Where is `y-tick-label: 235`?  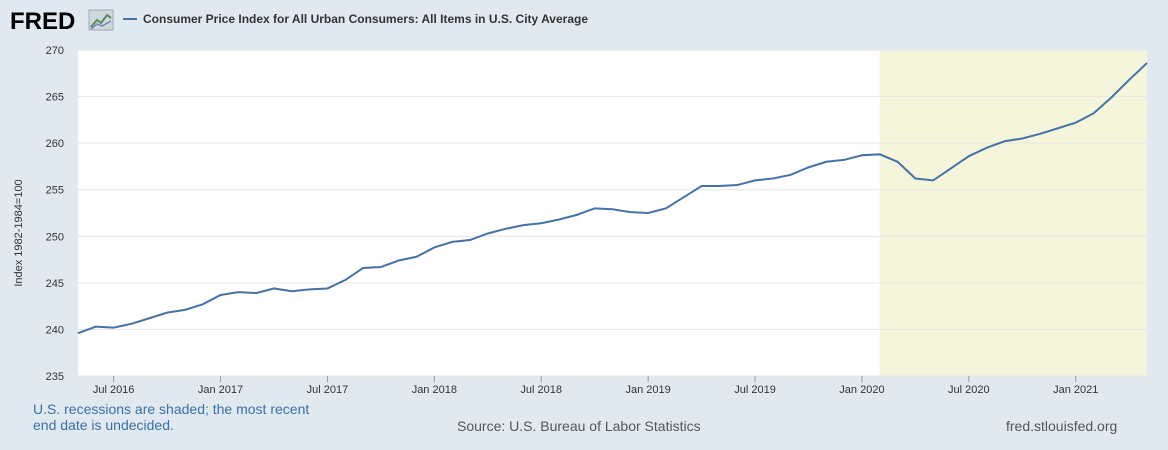
y-tick-label: 235 is located at coordinates (55, 377).